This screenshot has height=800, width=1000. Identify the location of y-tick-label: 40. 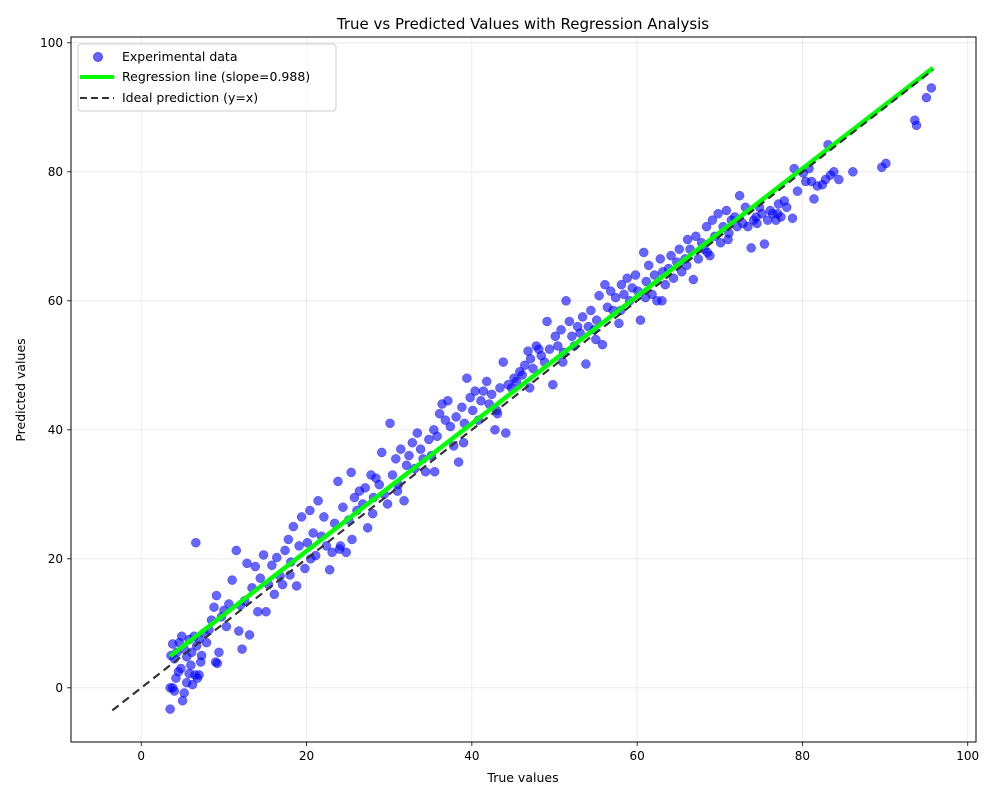
(55, 430).